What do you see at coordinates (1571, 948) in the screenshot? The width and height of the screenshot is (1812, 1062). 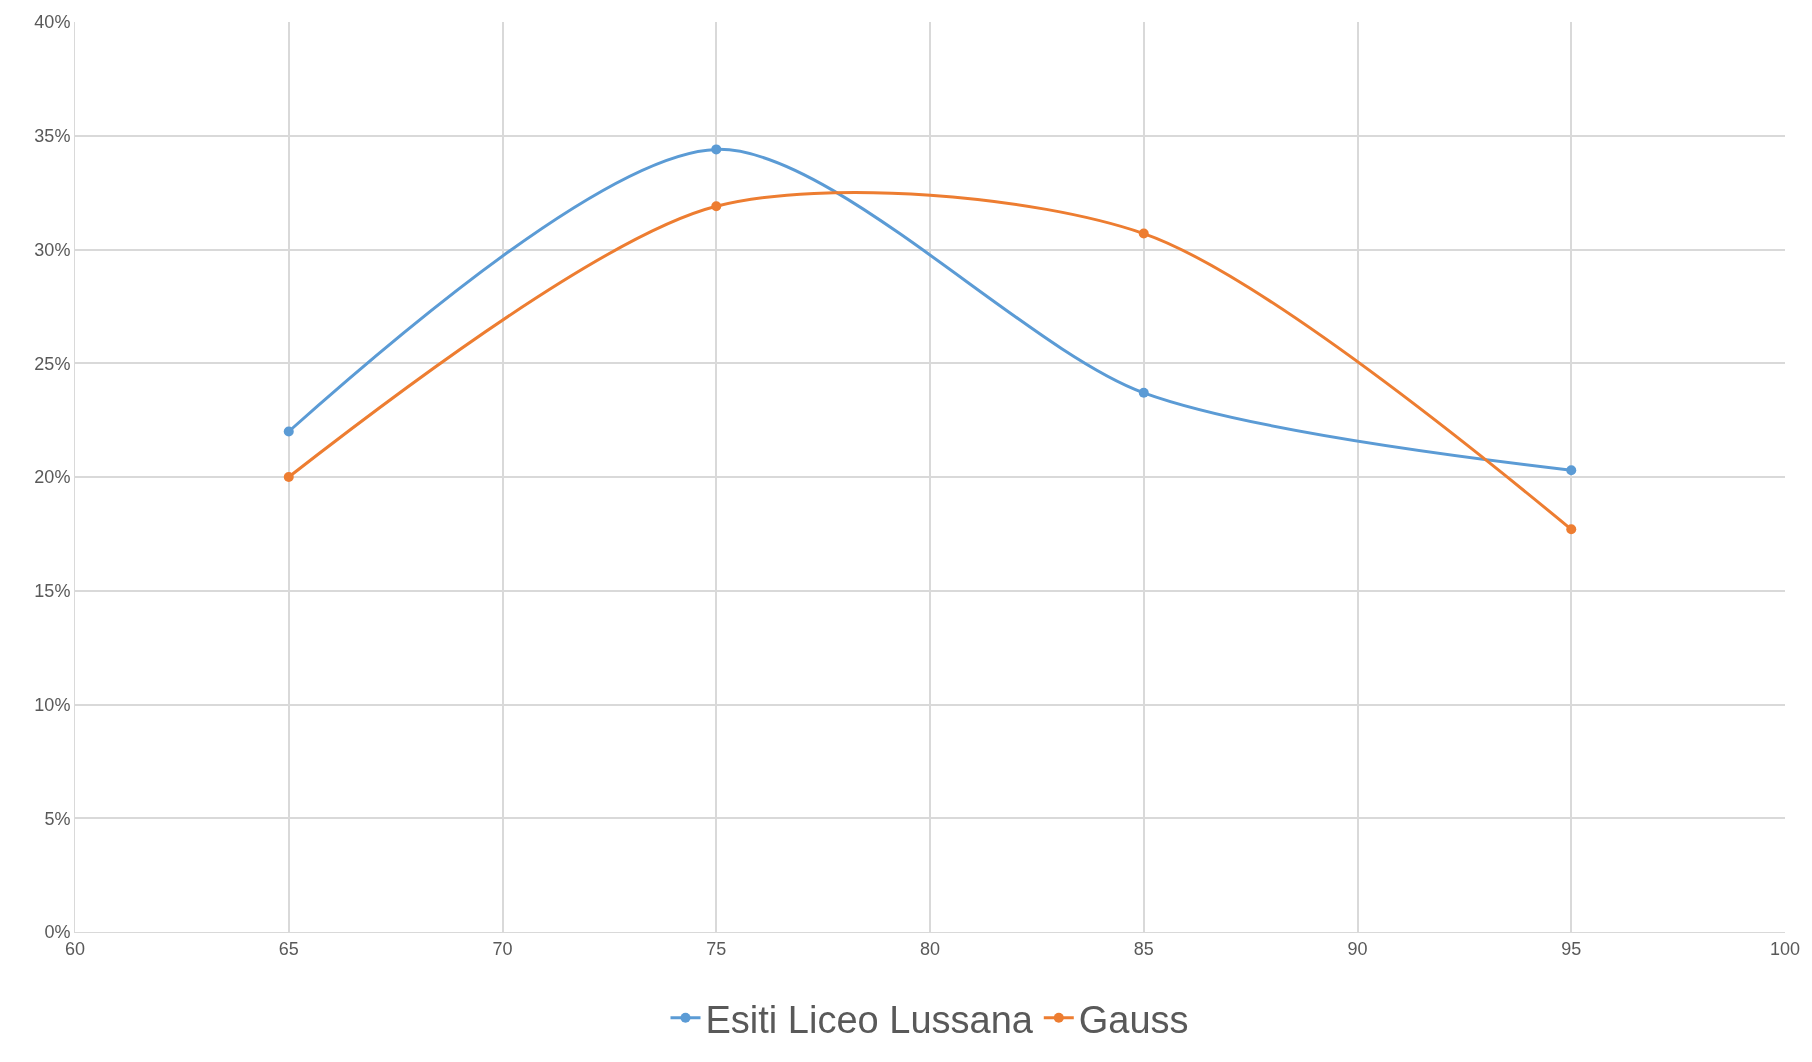 I see `x-tick-label: 95` at bounding box center [1571, 948].